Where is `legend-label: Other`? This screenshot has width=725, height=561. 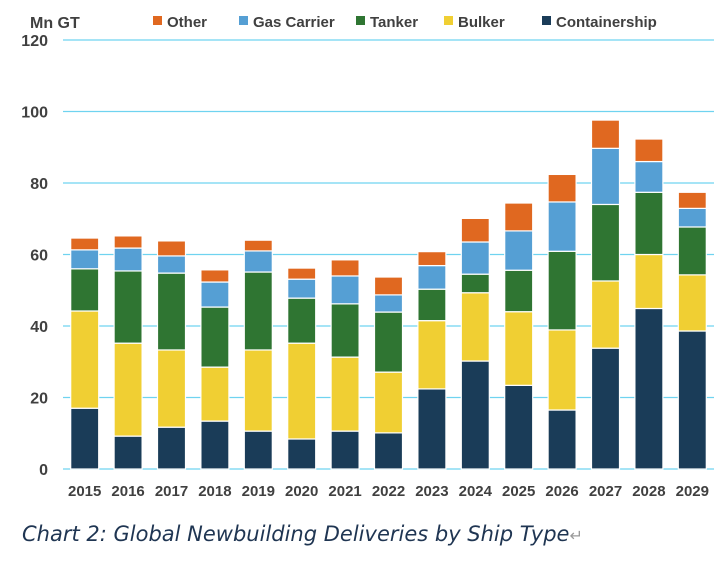 legend-label: Other is located at coordinates (187, 22).